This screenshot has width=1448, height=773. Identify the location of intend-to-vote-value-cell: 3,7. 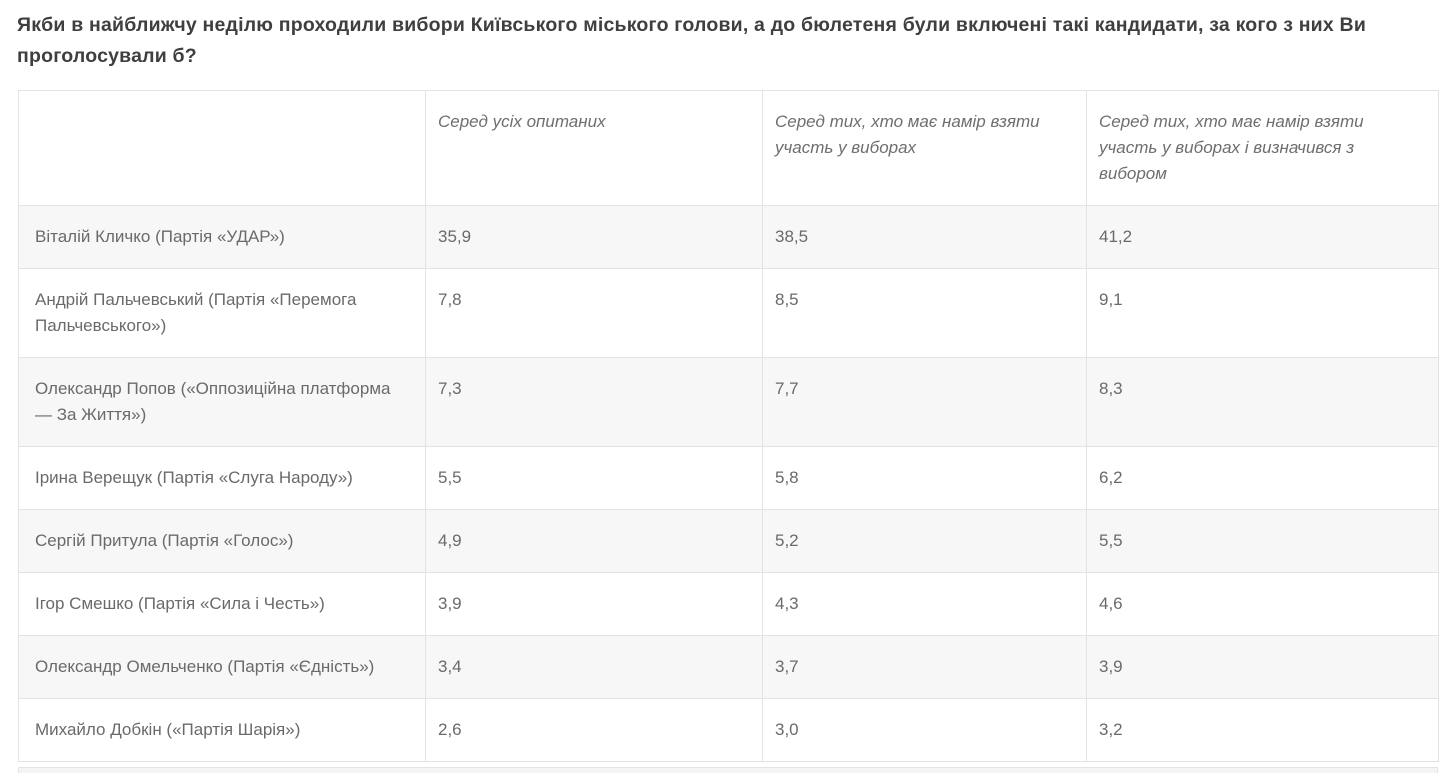
(924, 667).